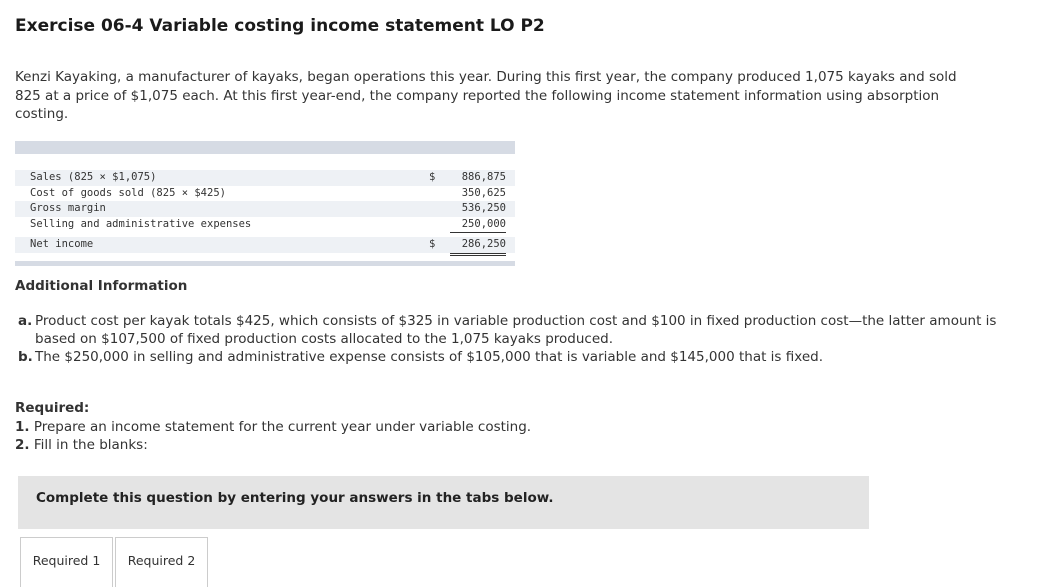 The image size is (1044, 587). Describe the element at coordinates (90, 445) in the screenshot. I see `required-text: Fill in the blanks:` at that location.